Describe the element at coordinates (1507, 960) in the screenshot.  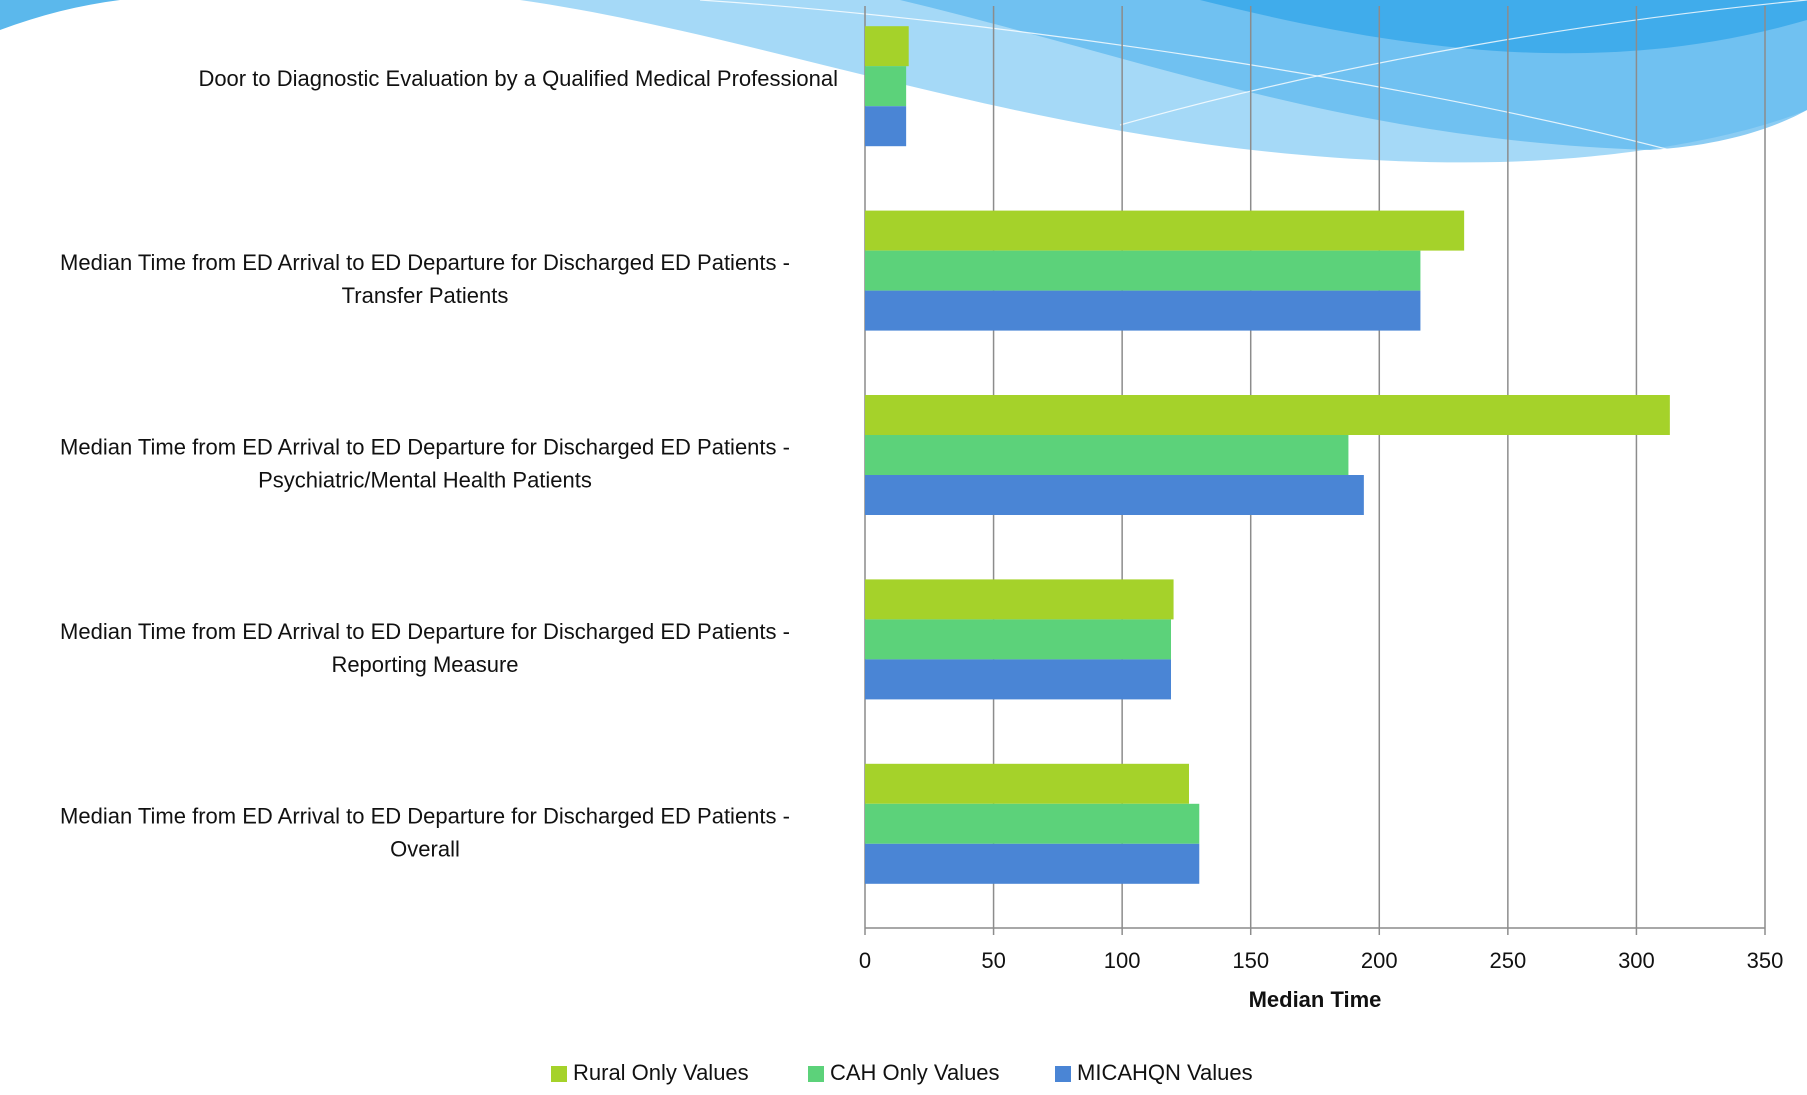
I see `x-tick-label: 250` at that location.